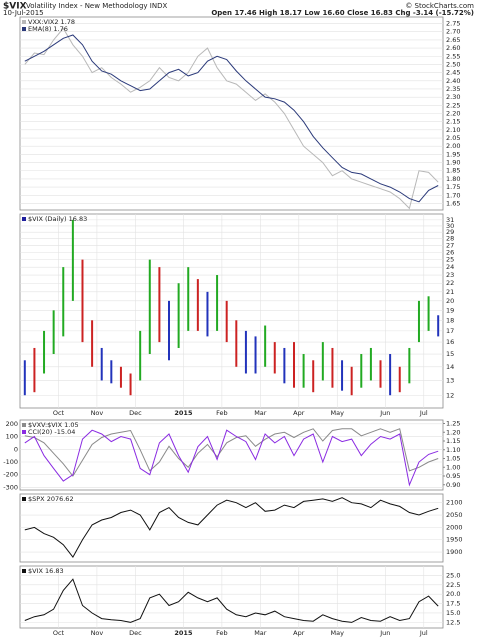 This screenshot has width=477, height=640. Describe the element at coordinates (453, 450) in the screenshot. I see `y2-tick-label: 1.10` at that location.